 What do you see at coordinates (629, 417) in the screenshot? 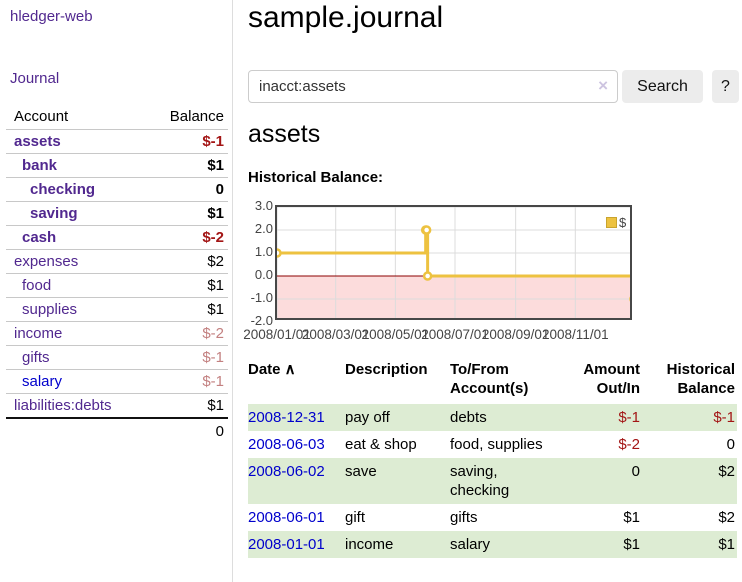
I see `register-amount: $-1` at bounding box center [629, 417].